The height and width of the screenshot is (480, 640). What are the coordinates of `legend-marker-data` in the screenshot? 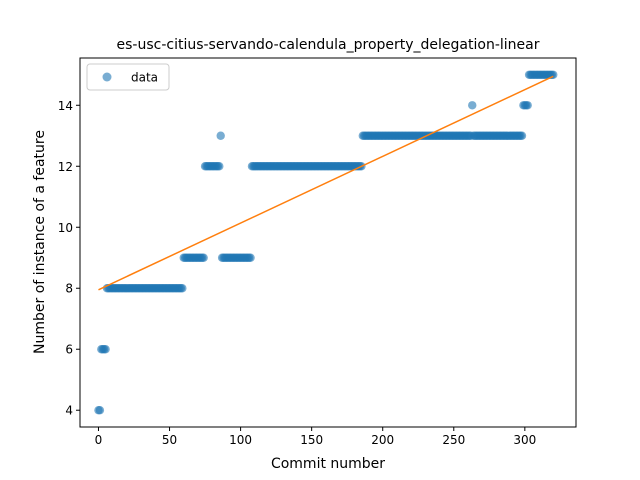 It's located at (107, 77).